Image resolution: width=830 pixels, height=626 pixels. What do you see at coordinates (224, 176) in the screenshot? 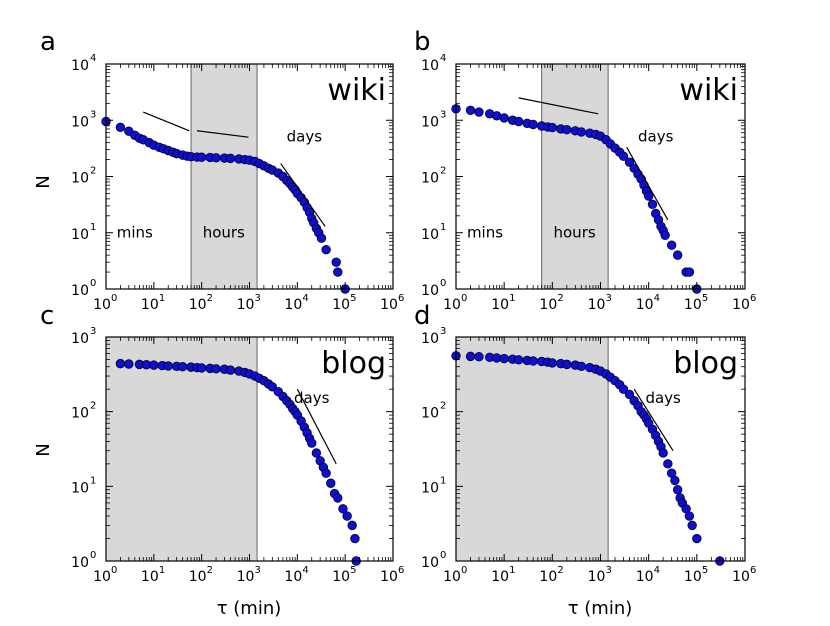
I see `shaded-region` at bounding box center [224, 176].